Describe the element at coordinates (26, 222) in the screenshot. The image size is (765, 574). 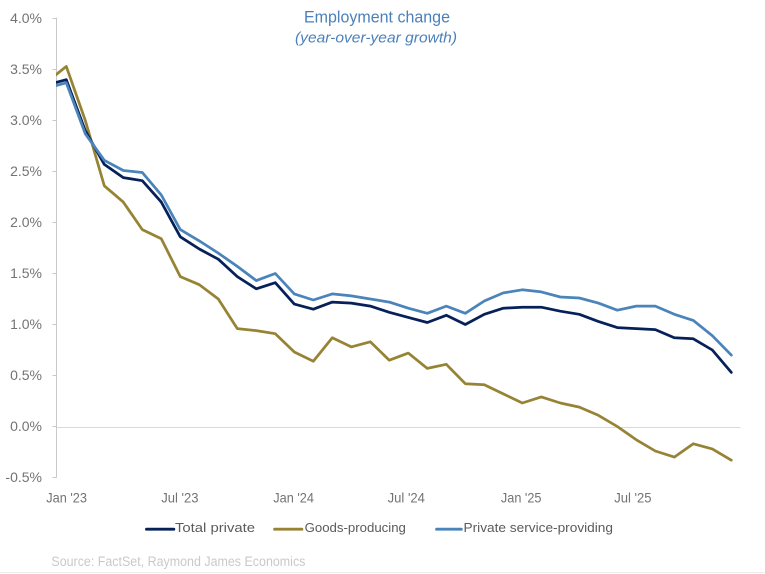
I see `svg-text: 2.0%` at that location.